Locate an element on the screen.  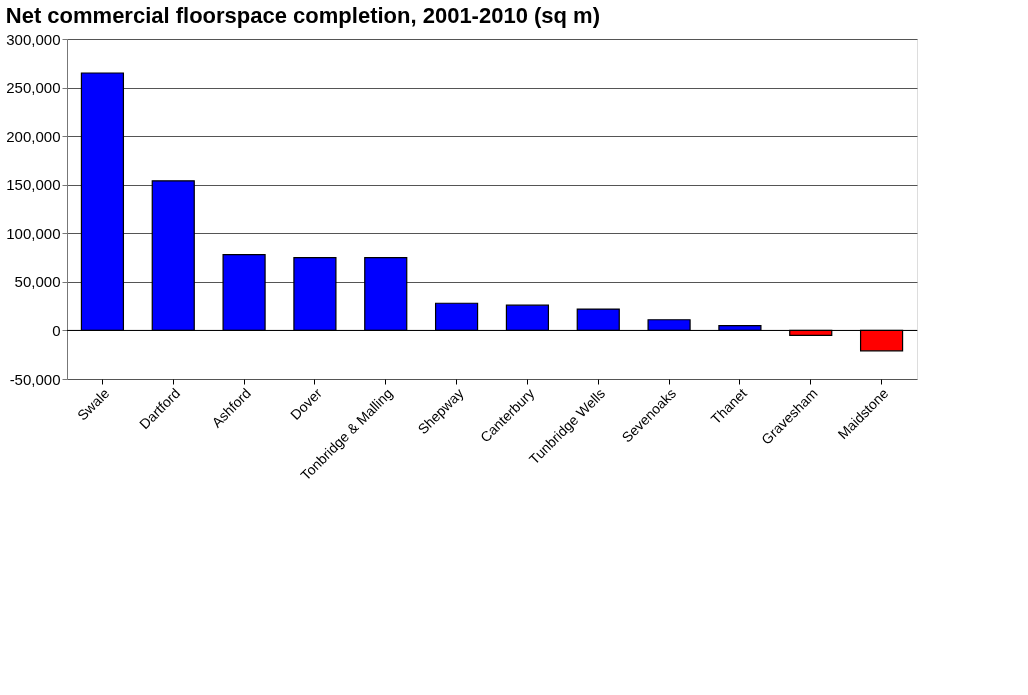
y-tick-label: 50,000 is located at coordinates (37, 282).